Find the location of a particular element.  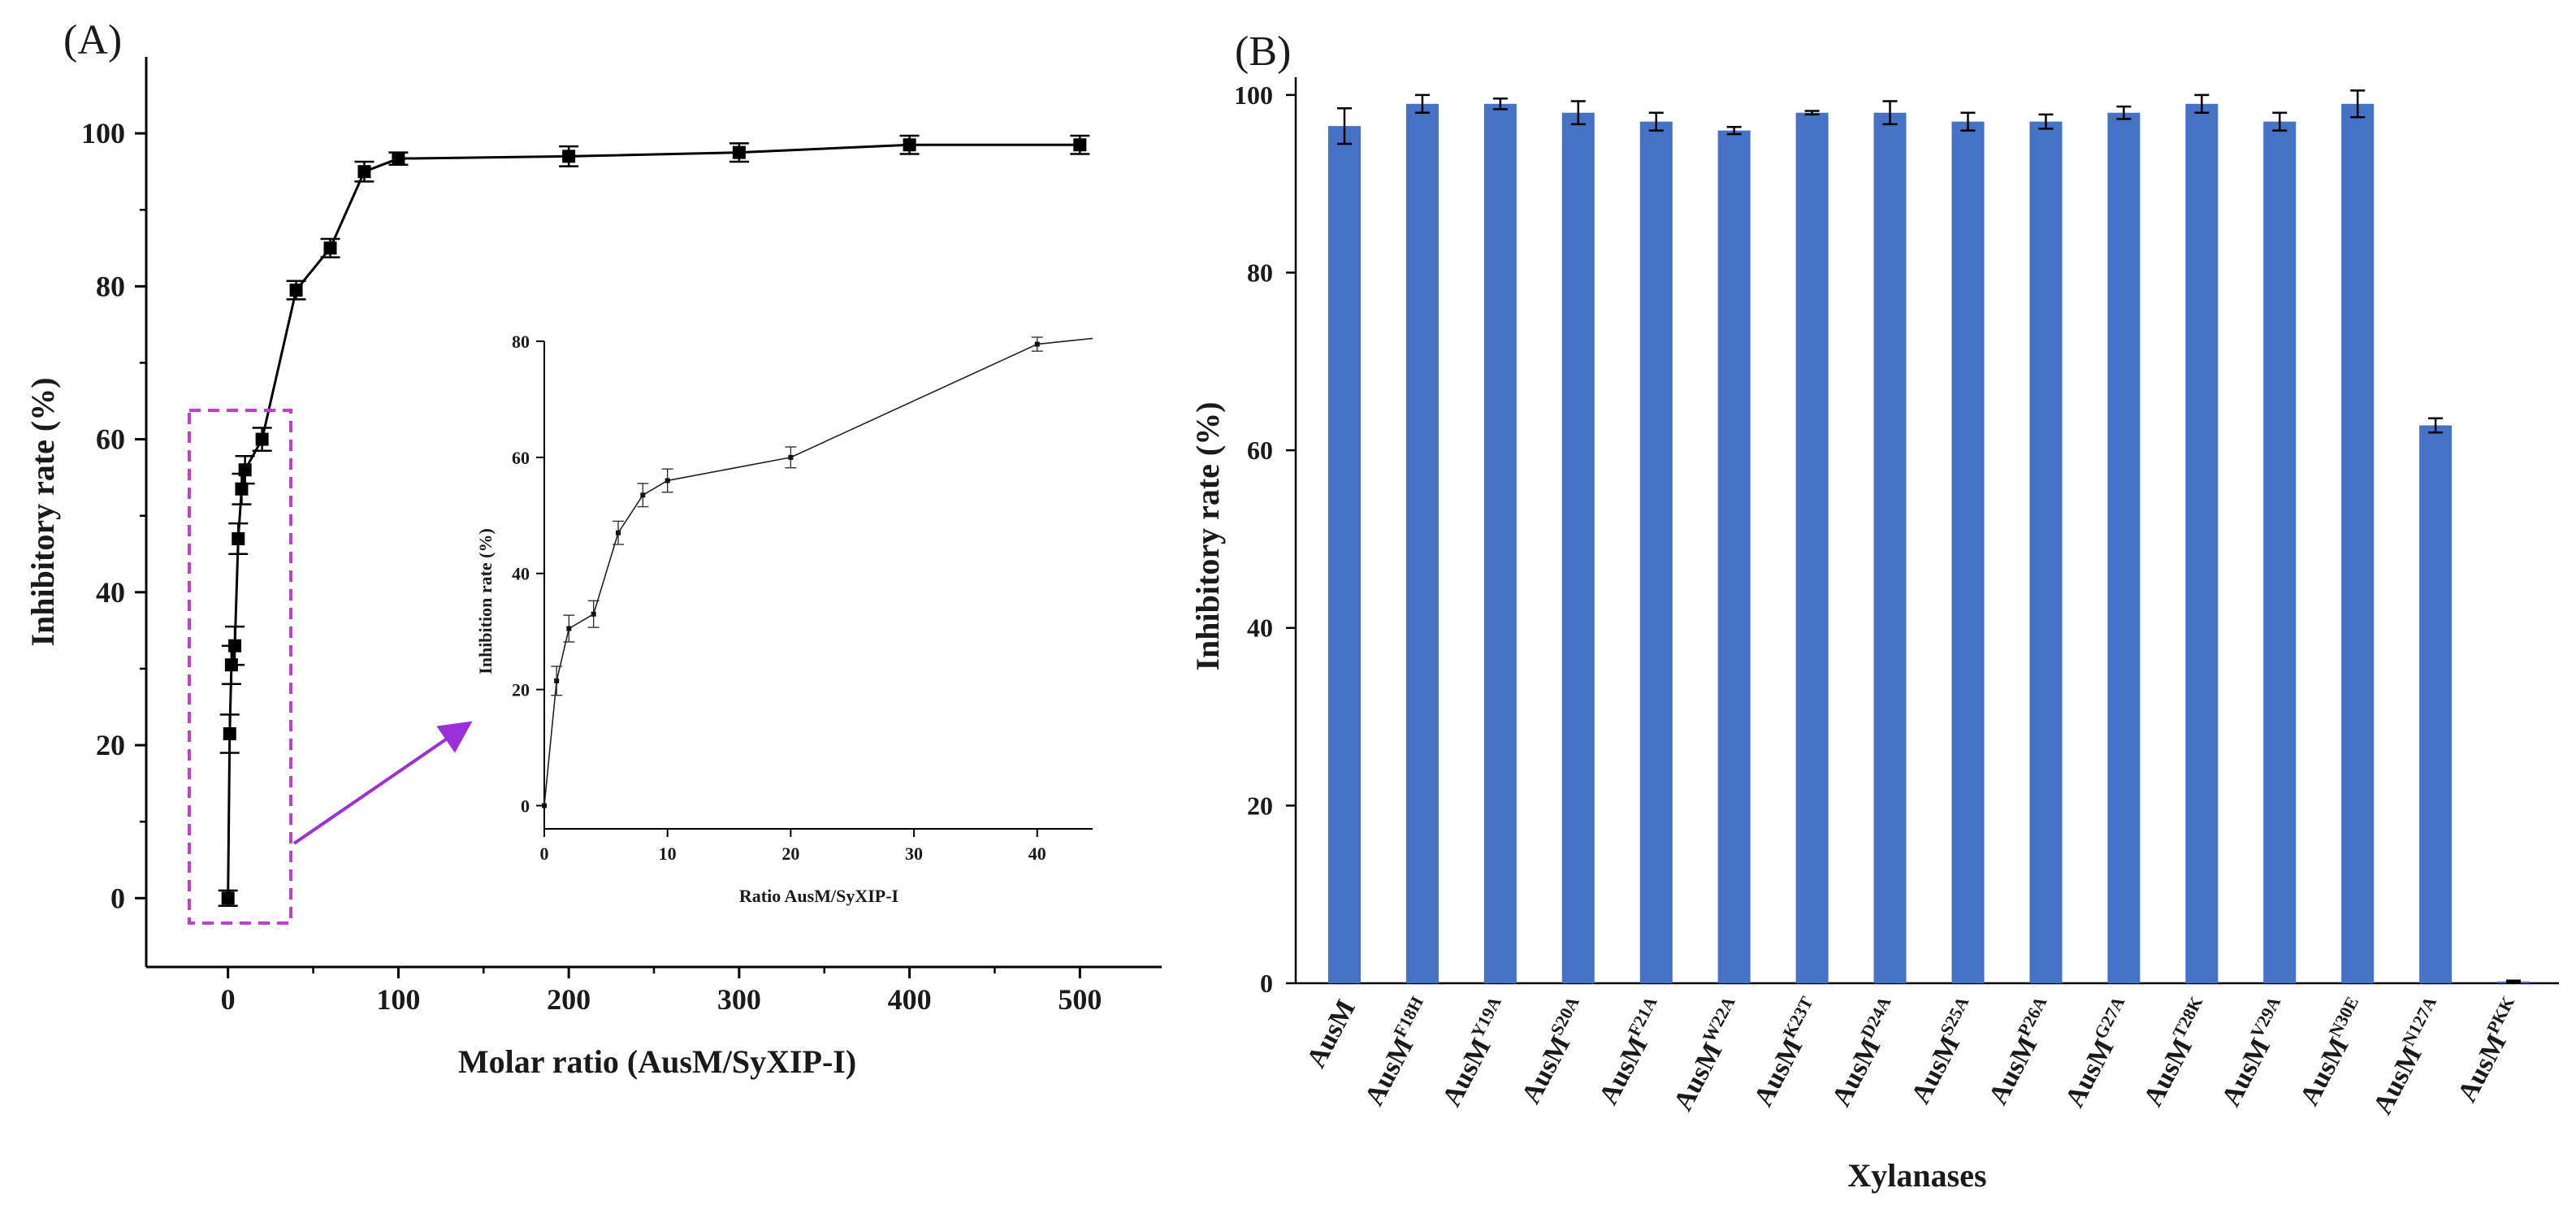

category-superscript: N127A is located at coordinates (2419, 1021).